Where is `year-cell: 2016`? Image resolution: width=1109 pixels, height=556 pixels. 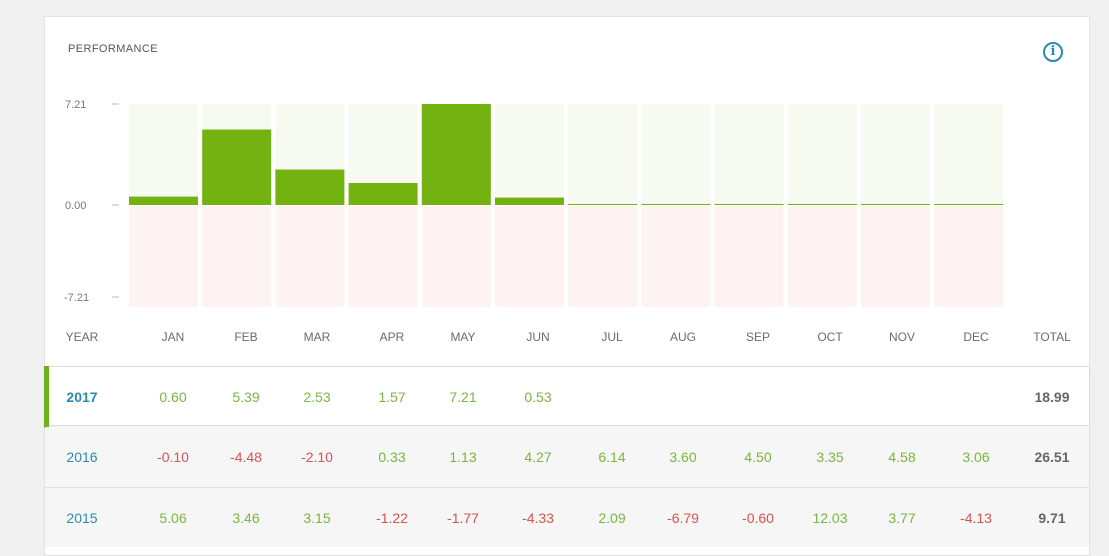 year-cell: 2016 is located at coordinates (82, 457).